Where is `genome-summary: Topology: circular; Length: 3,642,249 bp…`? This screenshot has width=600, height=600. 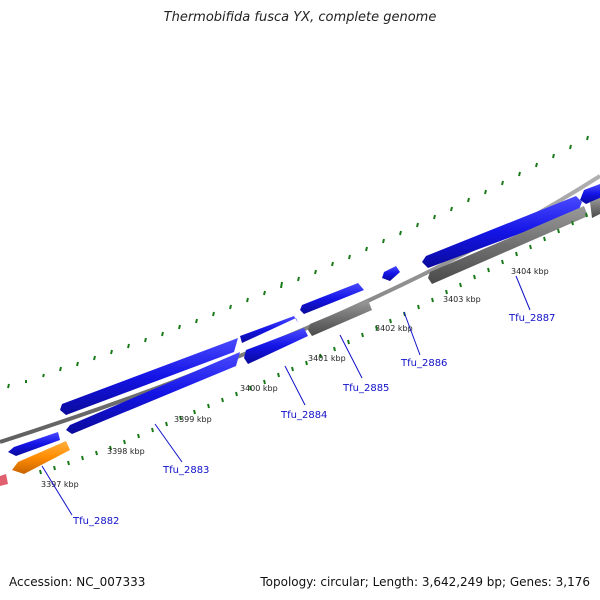 genome-summary: Topology: circular; Length: 3,642,249 bp… is located at coordinates (425, 582).